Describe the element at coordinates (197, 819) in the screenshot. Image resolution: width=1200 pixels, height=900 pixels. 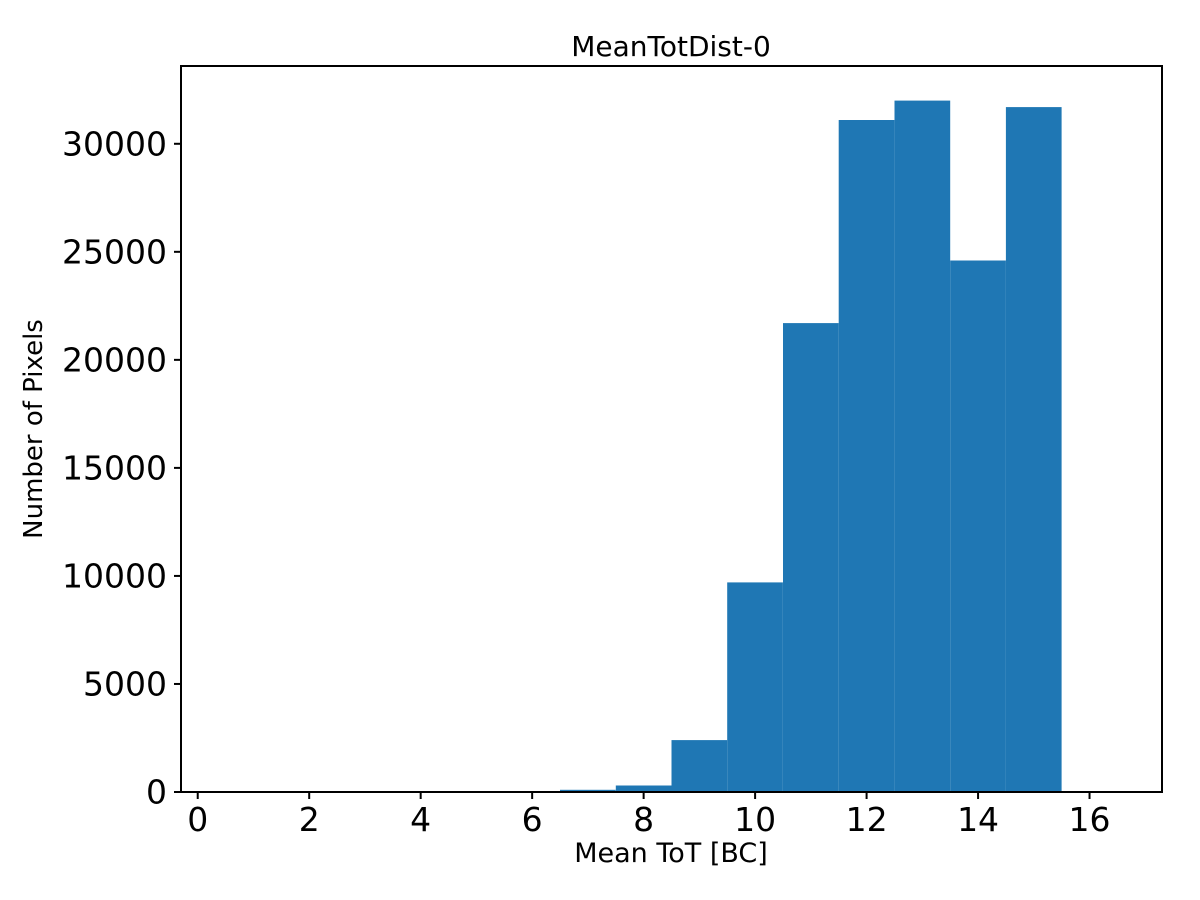
I see `x-tick-label: 0` at that location.